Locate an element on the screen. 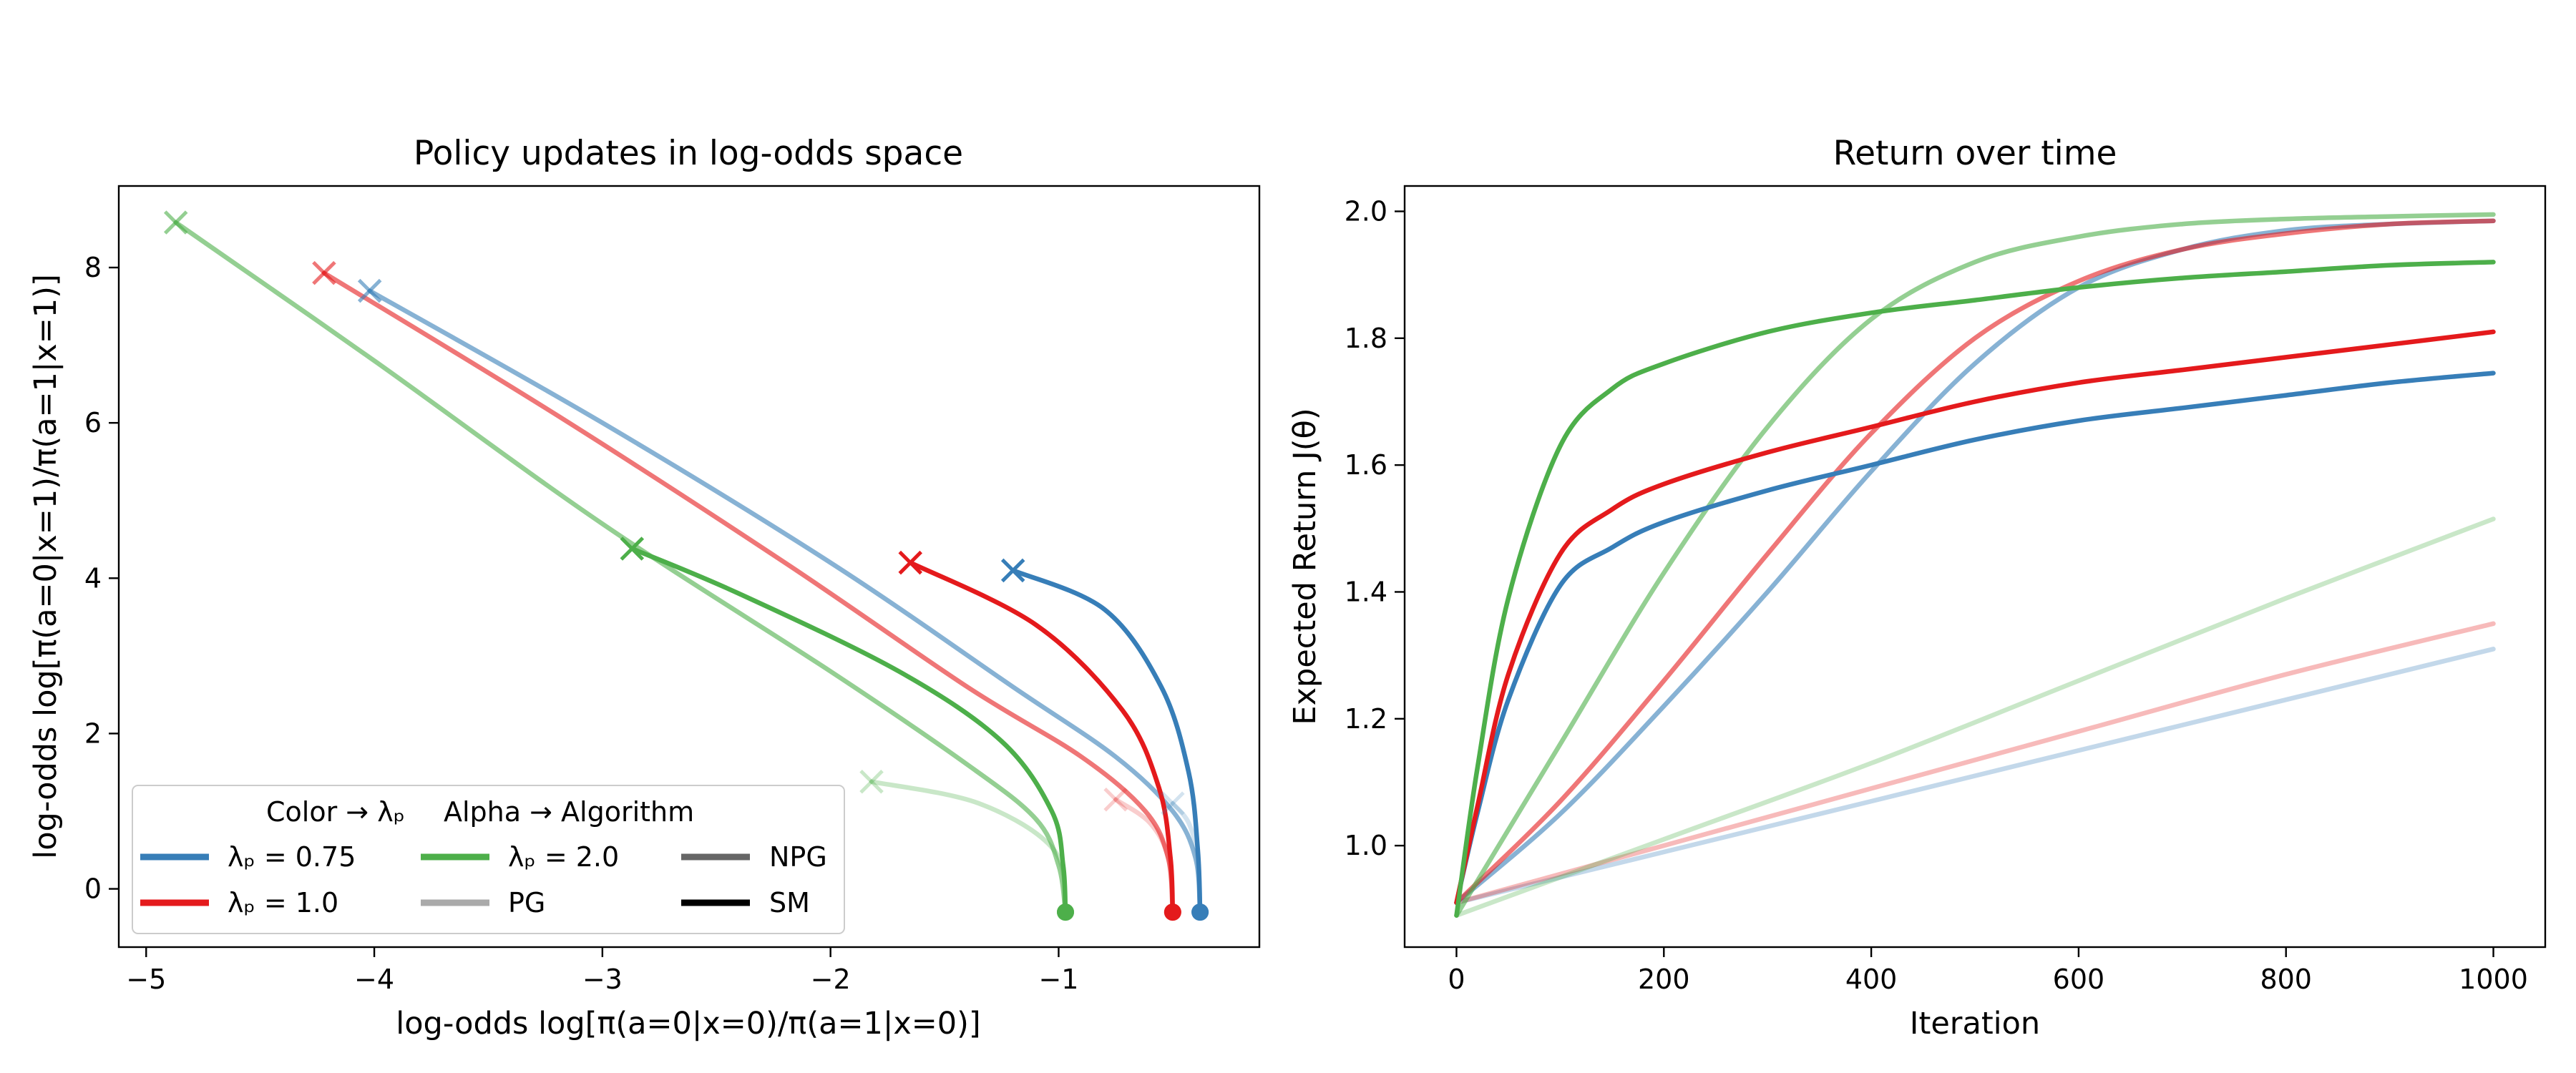 The image size is (2576, 1073). legend-label-pg: PG is located at coordinates (526, 903).